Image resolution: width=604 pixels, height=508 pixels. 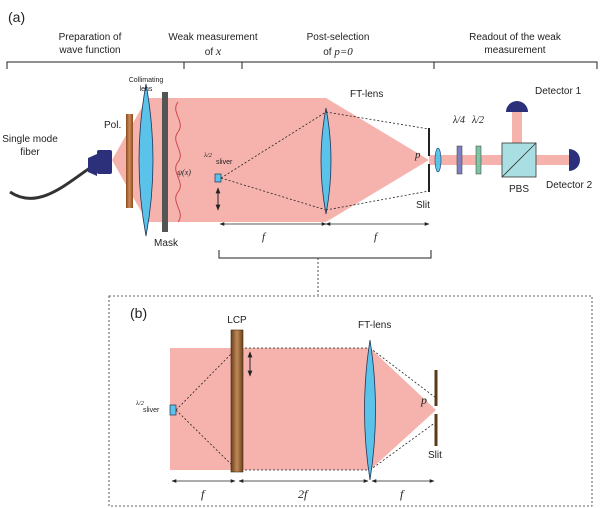 What do you see at coordinates (146, 89) in the screenshot?
I see `collimating-lens-label-line2: lens` at bounding box center [146, 89].